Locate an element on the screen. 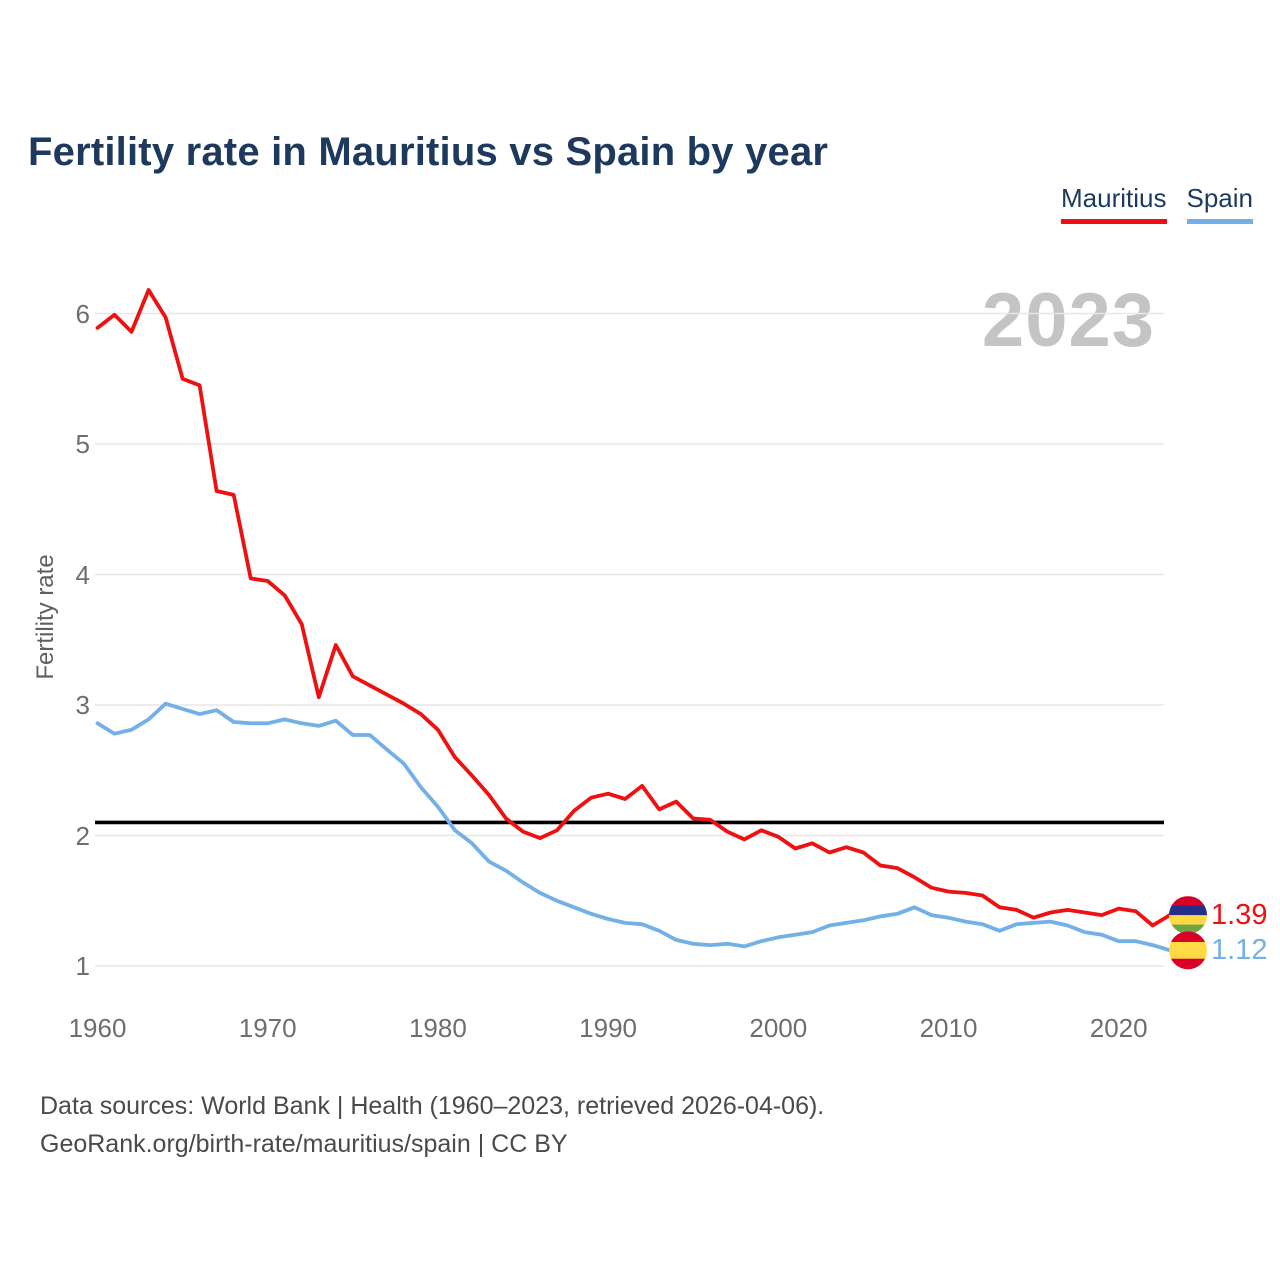  spain-flag-marker is located at coordinates (1188, 950).